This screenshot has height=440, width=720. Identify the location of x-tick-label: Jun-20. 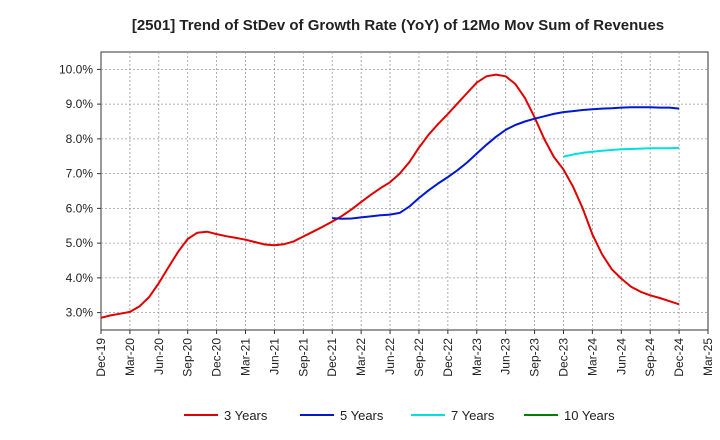
(159, 356).